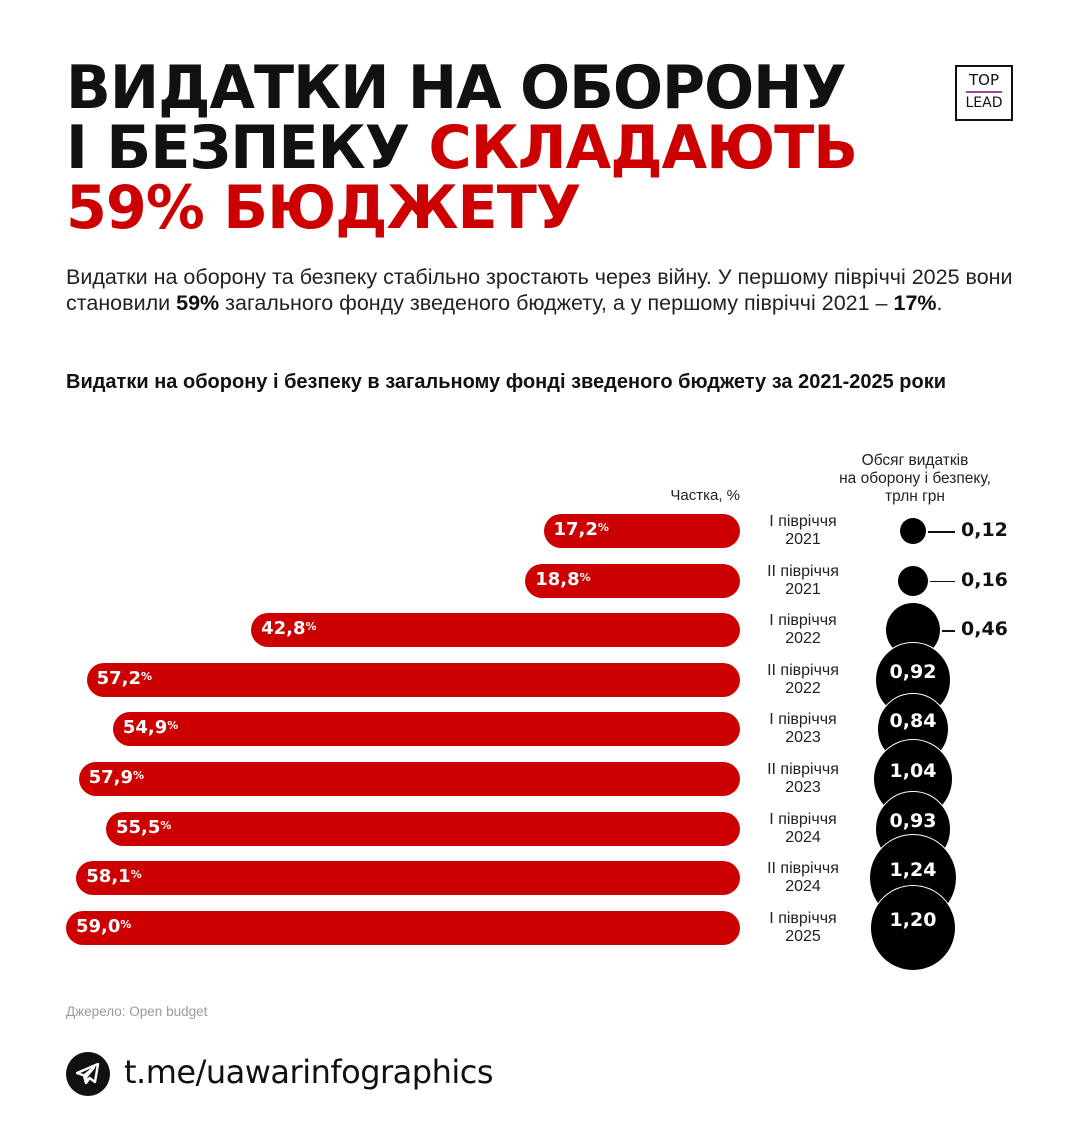  Describe the element at coordinates (403, 927) in the screenshot. I see `share-bar: 59,0%` at that location.